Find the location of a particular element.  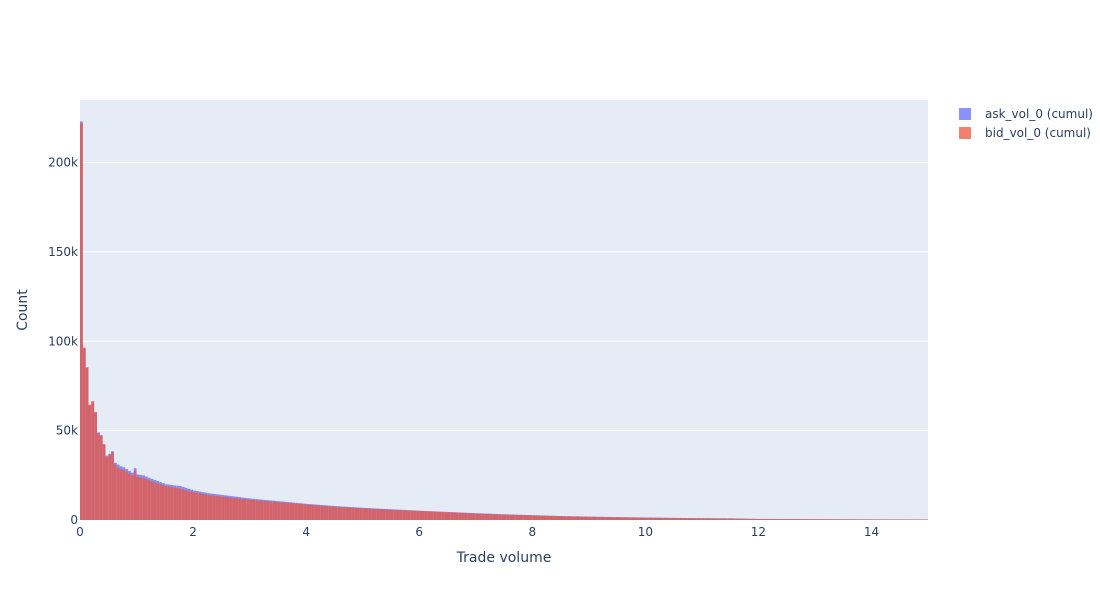

x-tick-label: 12 is located at coordinates (758, 532).